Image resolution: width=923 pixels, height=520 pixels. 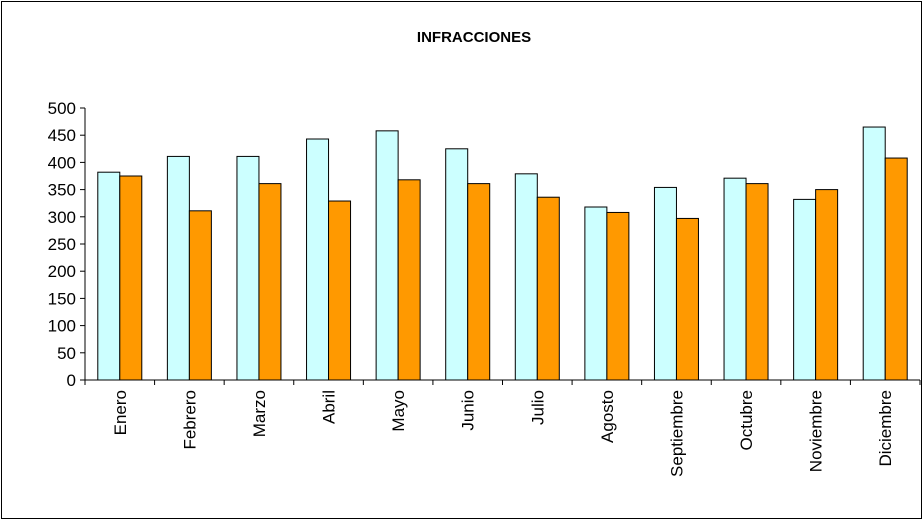 What do you see at coordinates (398, 411) in the screenshot?
I see `x-tick-label: Mayo` at bounding box center [398, 411].